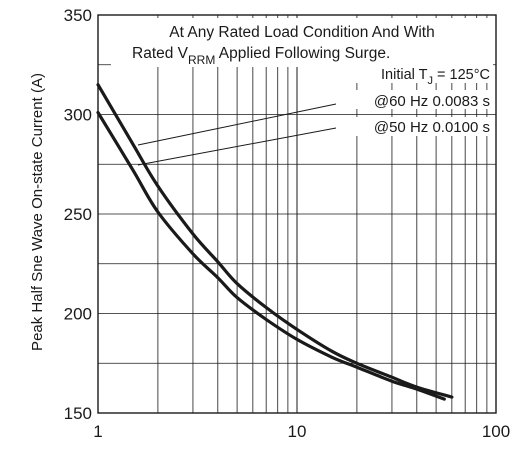  Describe the element at coordinates (261, 56) in the screenshot. I see `annotation-line-2: Rated VRRM Applied Following Surge.` at that location.